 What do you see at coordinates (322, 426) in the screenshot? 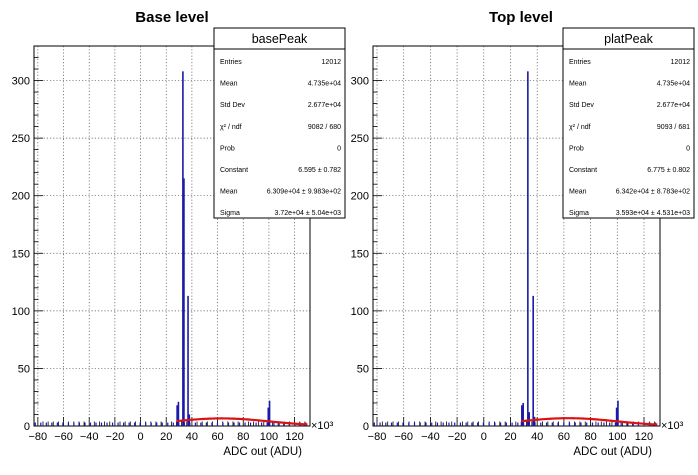
I see `x-axis-multiplier: ×10³` at bounding box center [322, 426].